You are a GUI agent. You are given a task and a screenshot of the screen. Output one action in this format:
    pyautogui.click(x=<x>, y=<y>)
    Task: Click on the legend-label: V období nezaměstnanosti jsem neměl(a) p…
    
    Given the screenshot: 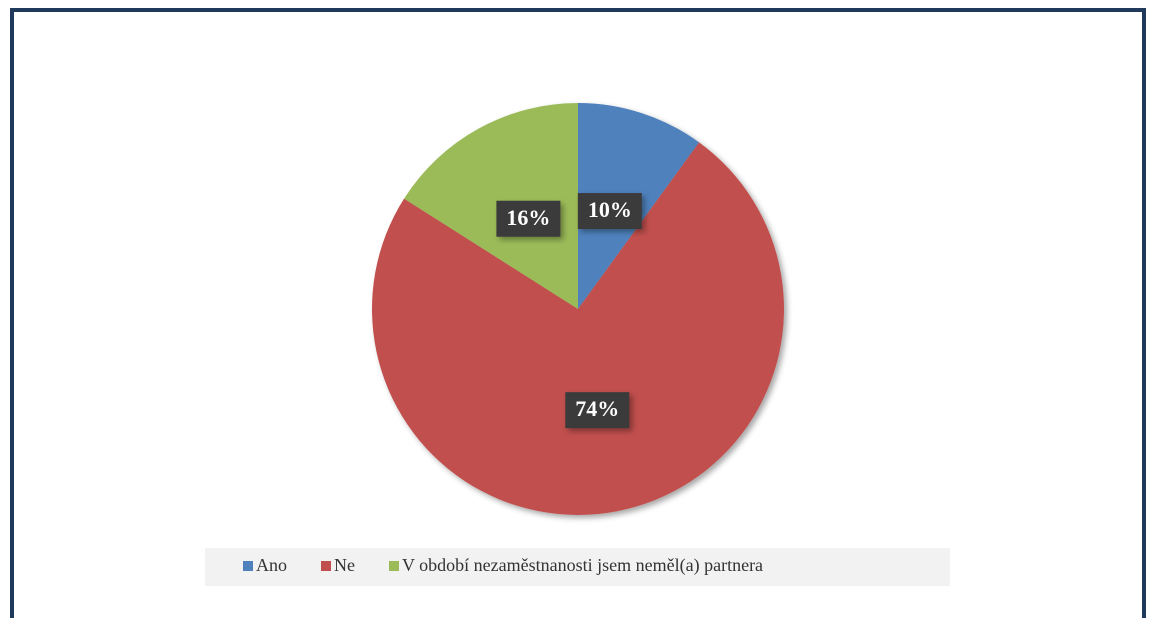 What is the action you would take?
    pyautogui.click(x=582, y=565)
    